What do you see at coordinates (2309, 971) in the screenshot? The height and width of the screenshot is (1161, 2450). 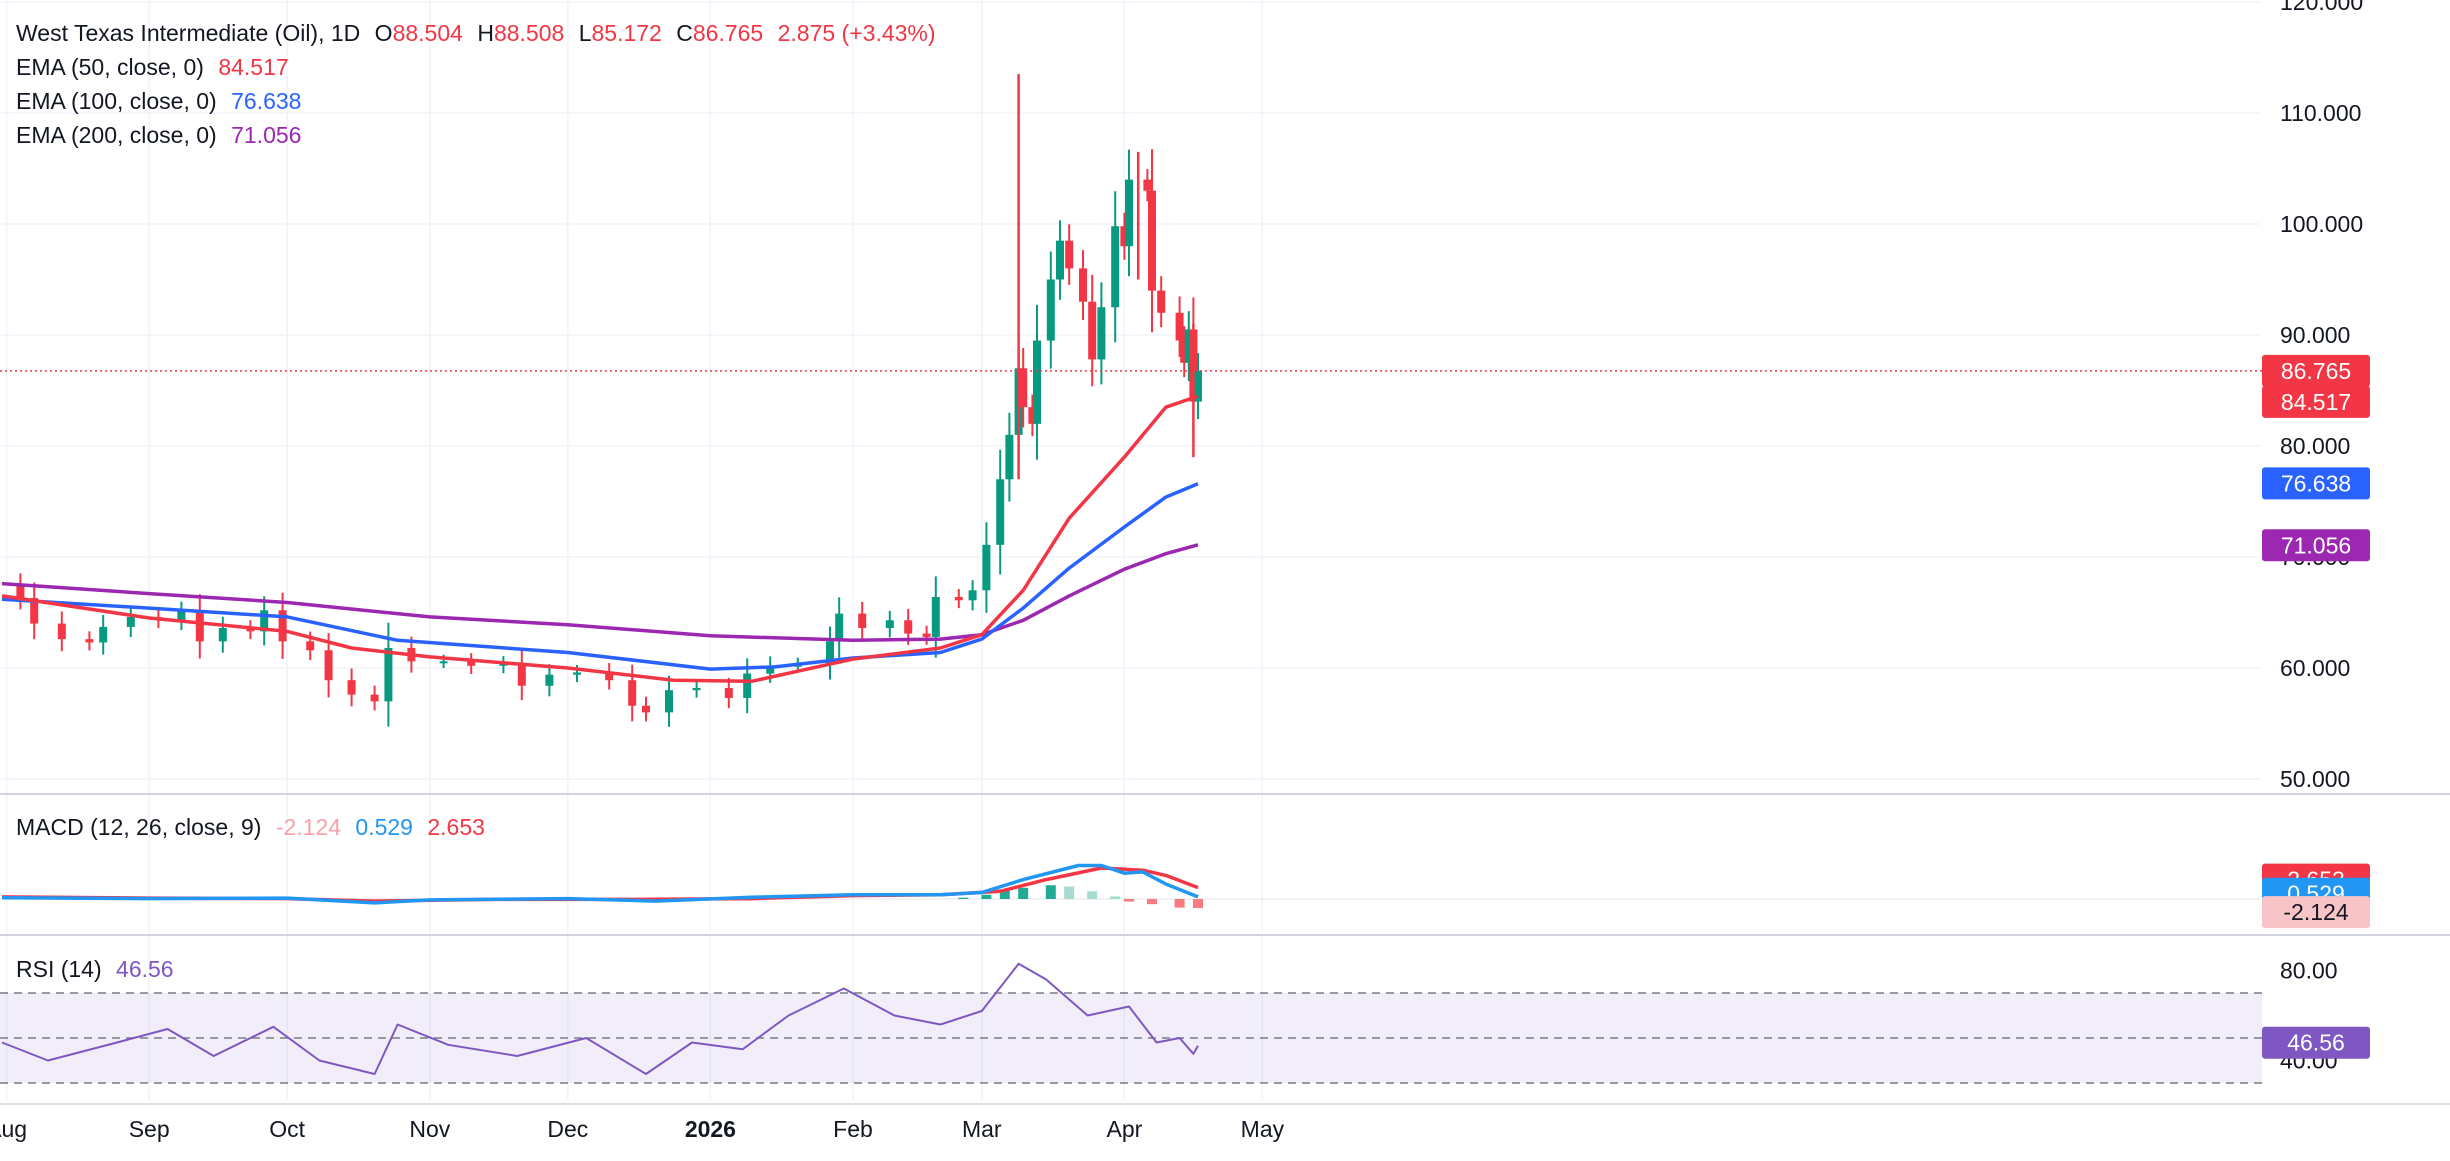 I see `rsi-tick-label: 80.00` at bounding box center [2309, 971].